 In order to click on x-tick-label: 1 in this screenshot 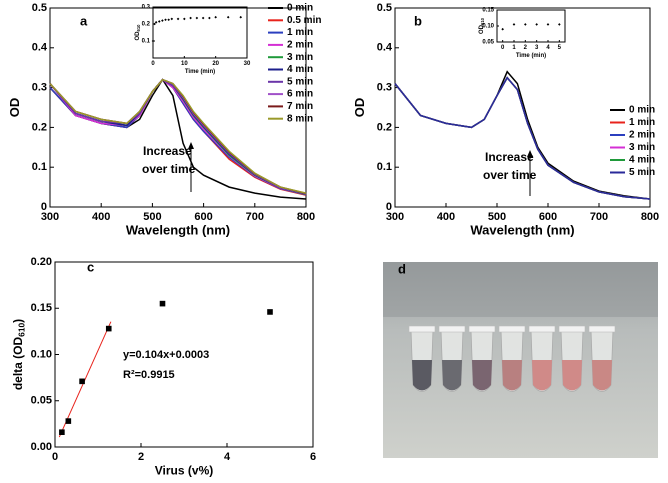, I will do `click(514, 48)`.